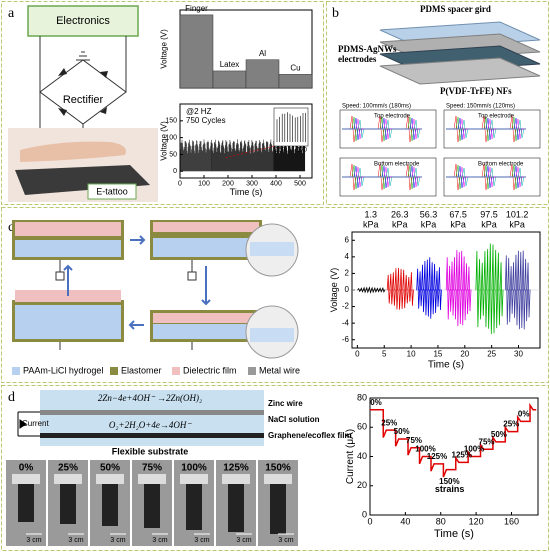  Describe the element at coordinates (11, 397) in the screenshot. I see `panel-label: d` at that location.